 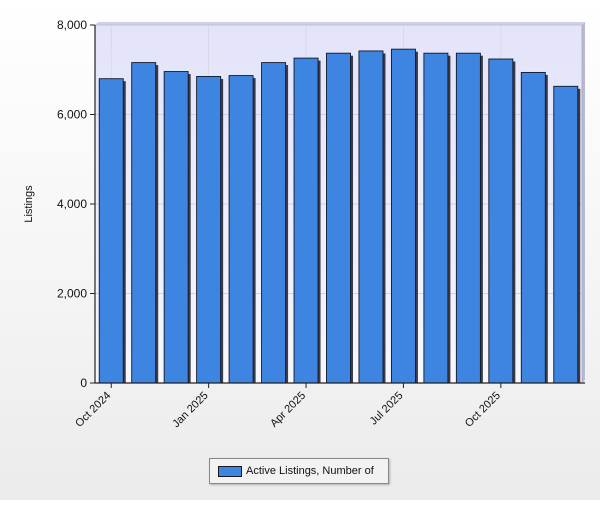 I want to click on plot-right-wall, so click(x=583, y=202).